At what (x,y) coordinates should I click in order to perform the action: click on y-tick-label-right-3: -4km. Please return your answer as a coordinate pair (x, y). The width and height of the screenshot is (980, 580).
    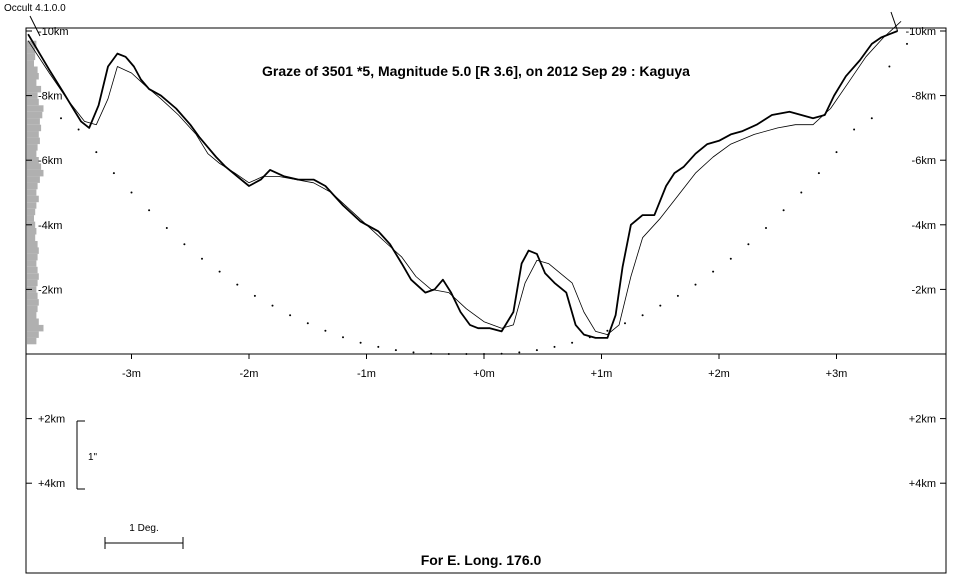
    Looking at the image, I should click on (924, 226).